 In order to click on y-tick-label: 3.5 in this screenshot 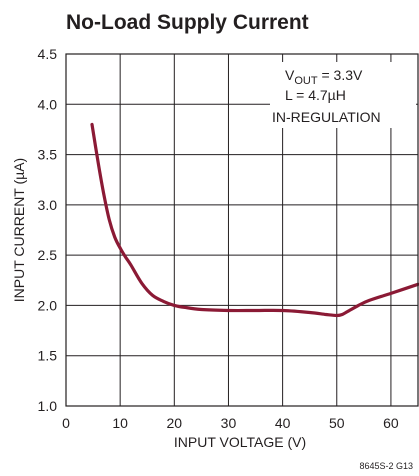, I will do `click(48, 155)`.